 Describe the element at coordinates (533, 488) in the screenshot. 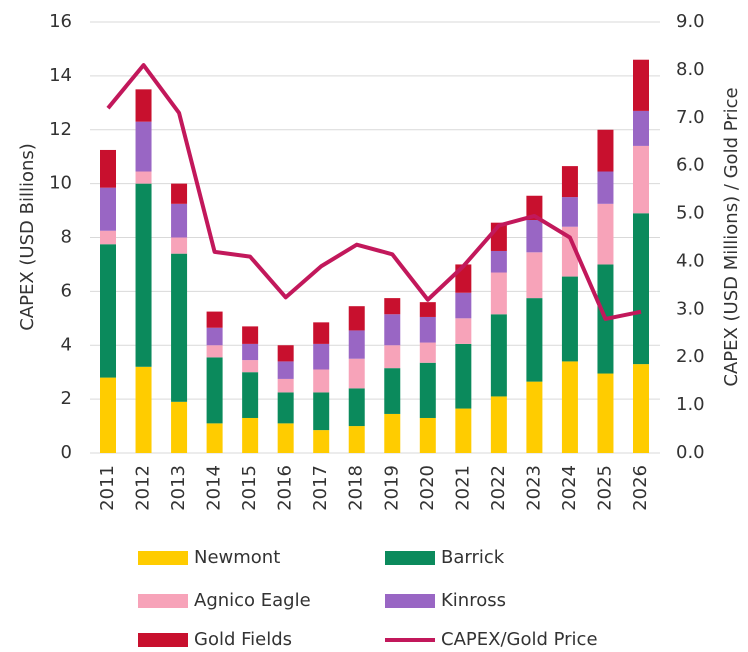

I see `x-tick-label: 2023` at that location.